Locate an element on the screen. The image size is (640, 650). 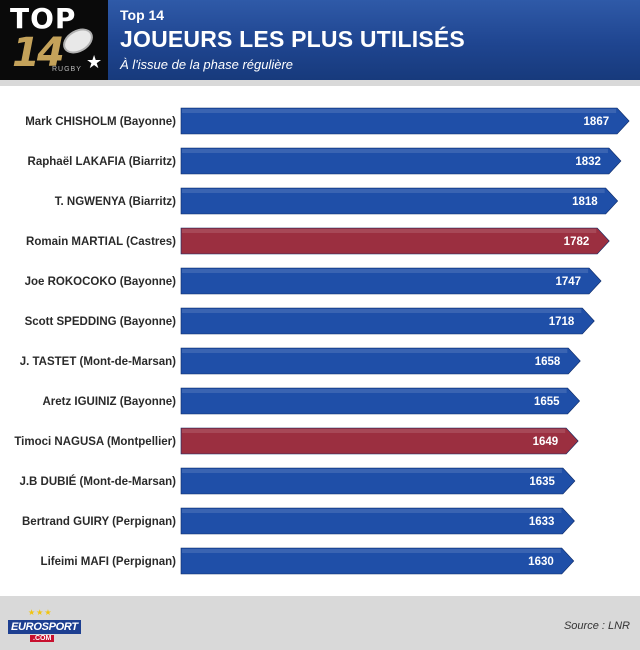
top14-logo: TOP 14 ★ RUGBY is located at coordinates (54, 40).